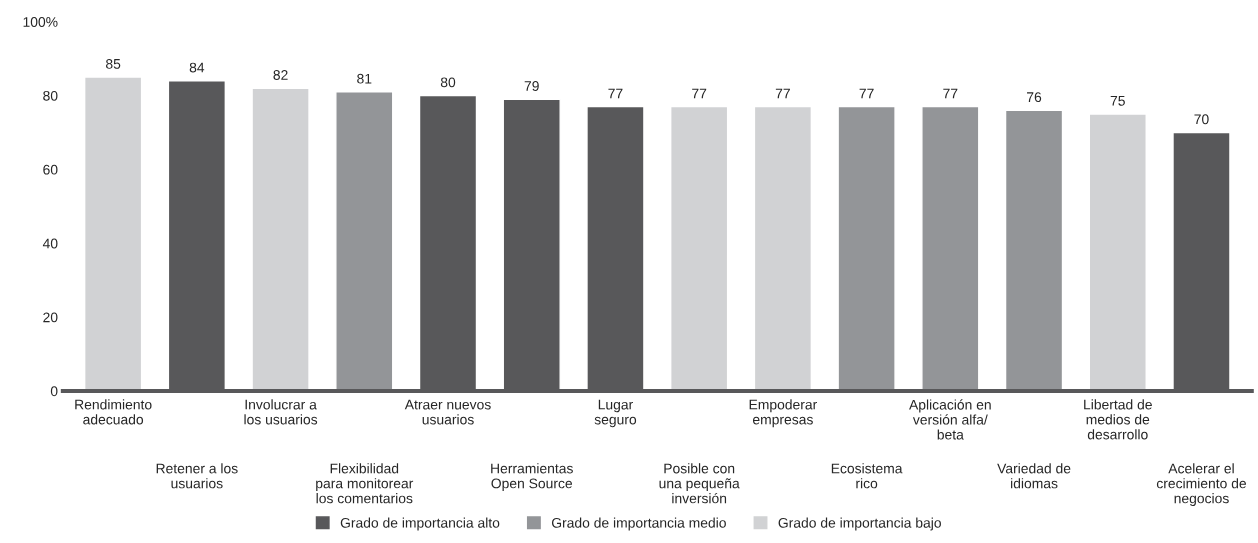  I want to click on y-tick-label: 80, so click(50, 95).